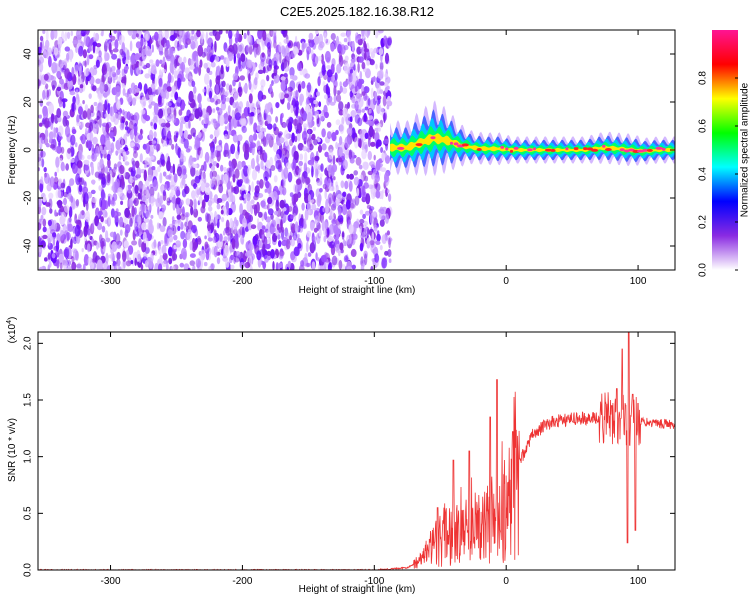  I want to click on y-tick-label: 1.5, so click(28, 400).